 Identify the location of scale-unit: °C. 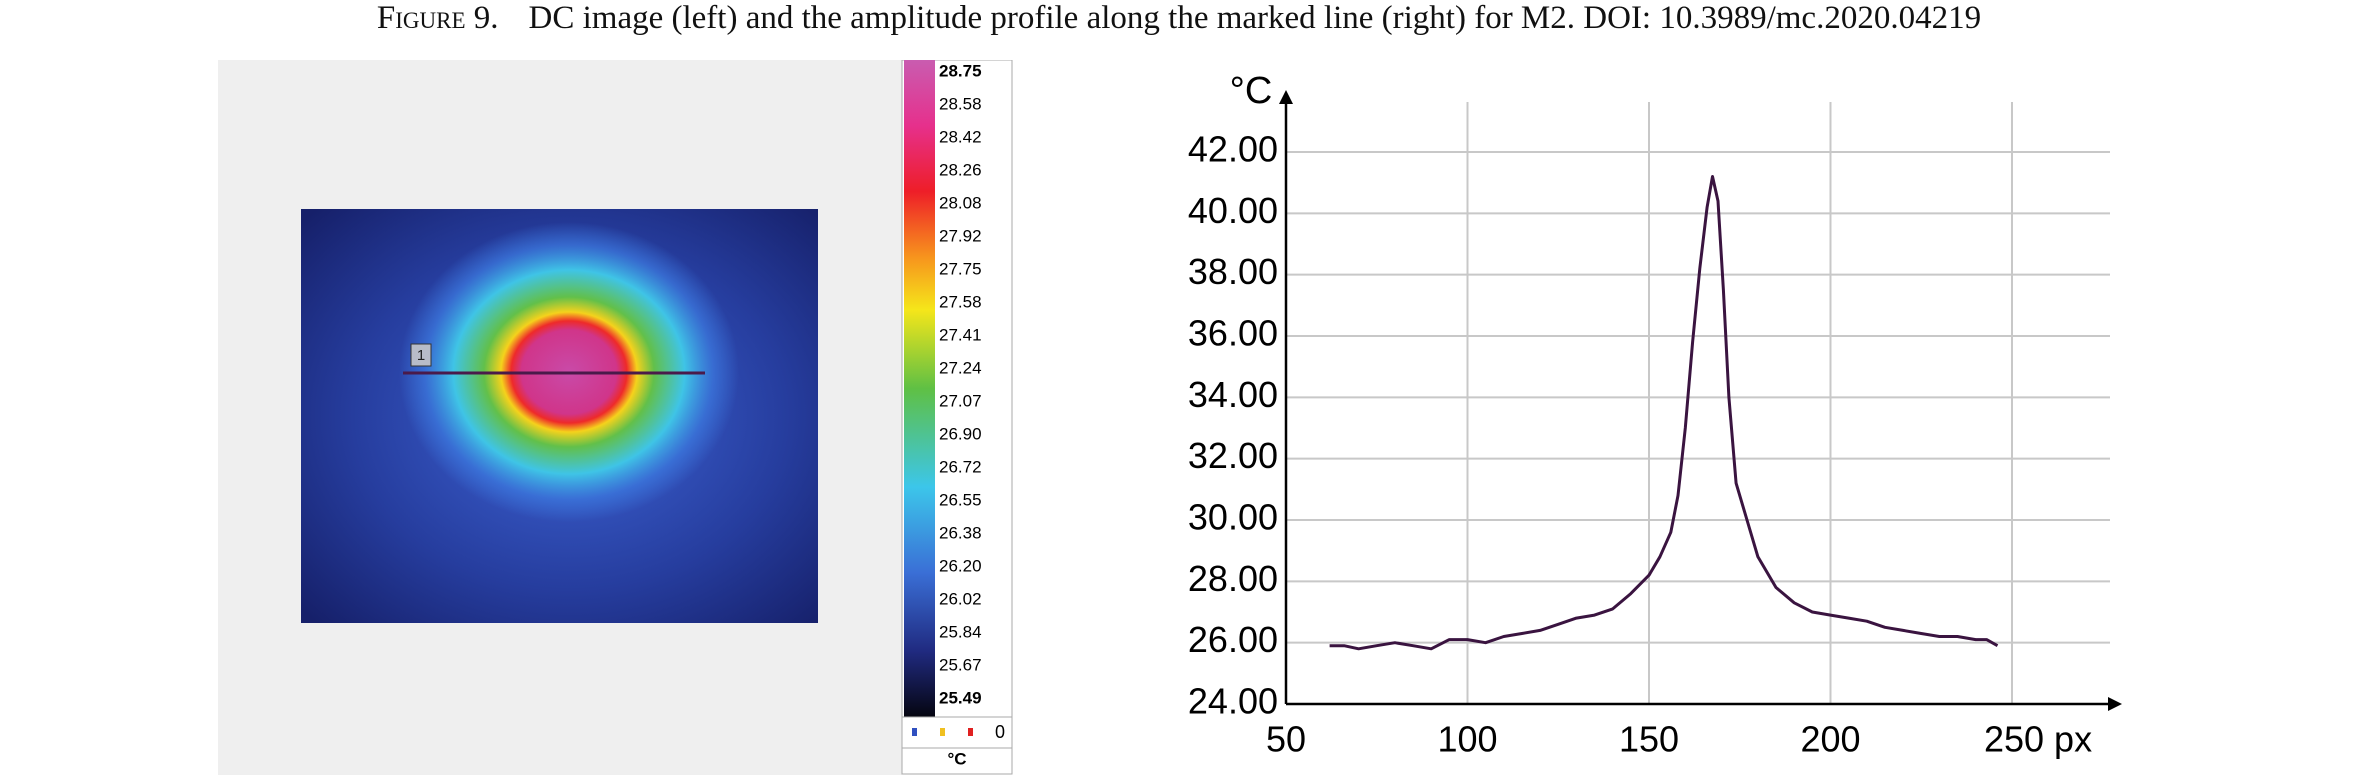
(956, 758).